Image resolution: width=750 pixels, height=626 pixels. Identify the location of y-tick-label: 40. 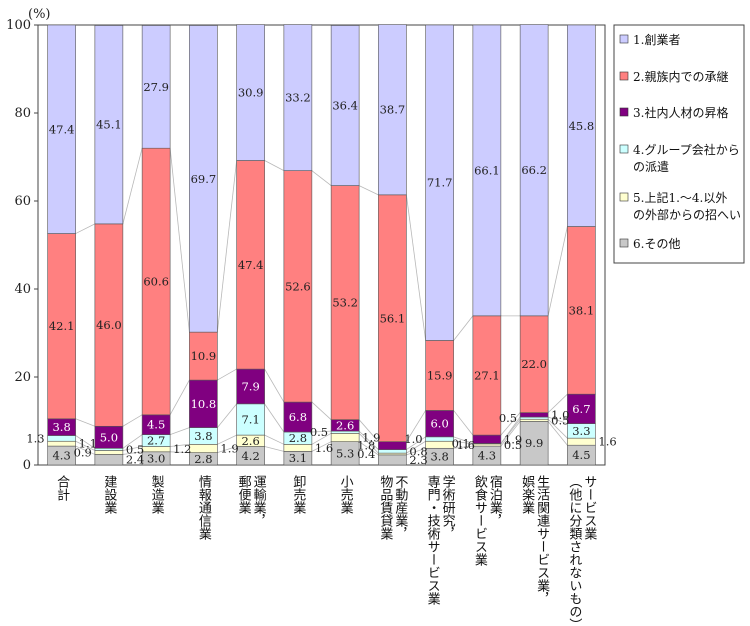
(22, 289).